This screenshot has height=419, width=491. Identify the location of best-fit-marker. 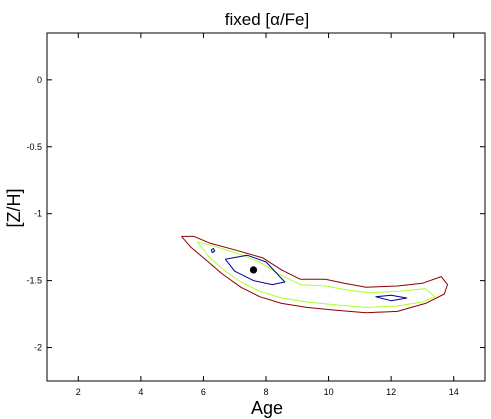
(253, 270).